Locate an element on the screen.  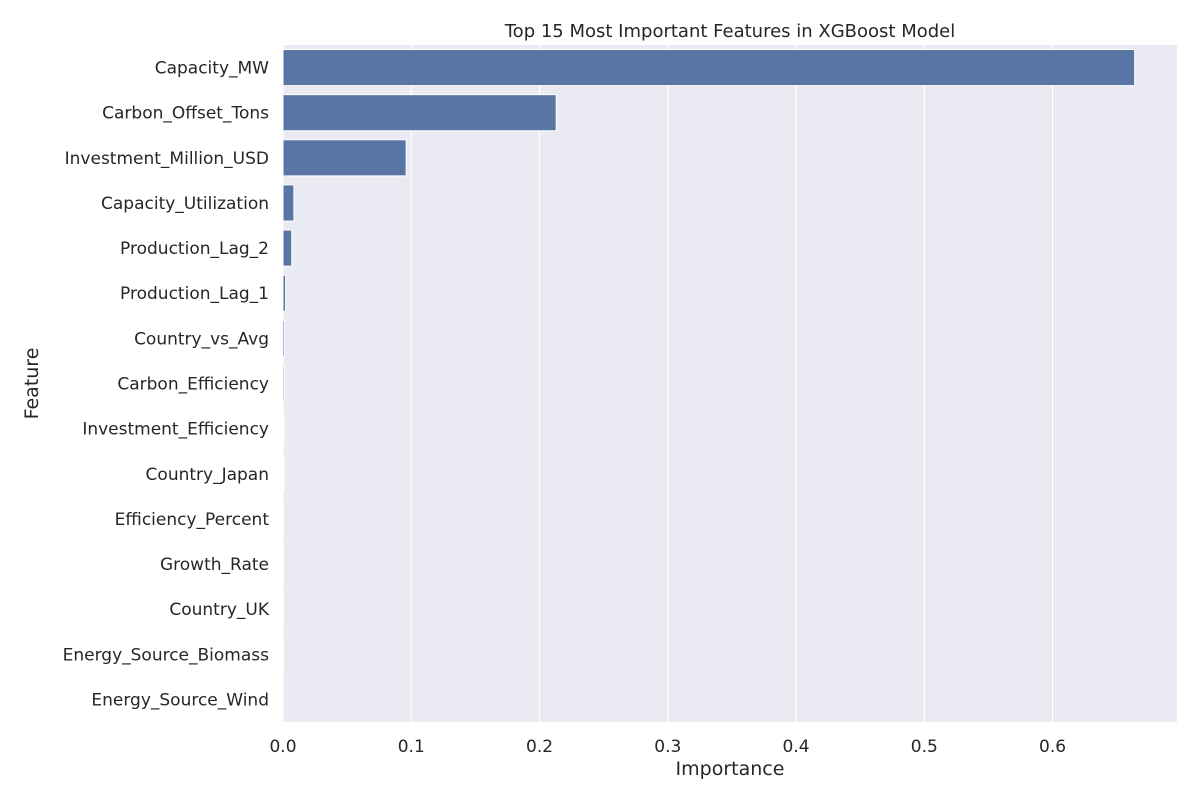
y-tick-label: Country_vs_Avg is located at coordinates (201, 339).